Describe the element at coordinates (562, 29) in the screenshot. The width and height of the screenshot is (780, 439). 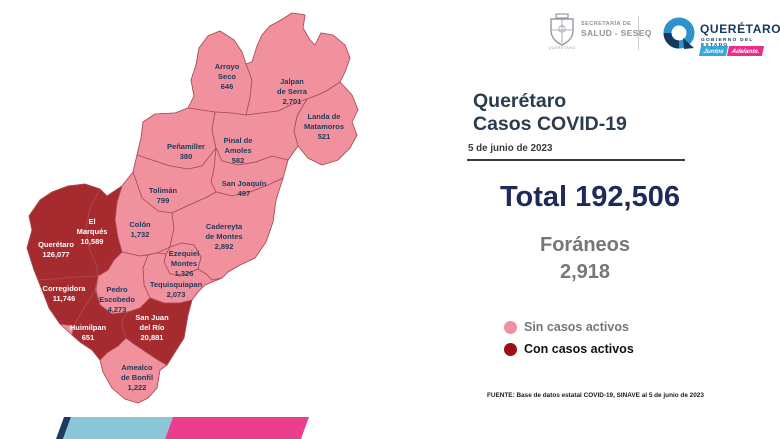
I see `seseq-crest-icon` at that location.